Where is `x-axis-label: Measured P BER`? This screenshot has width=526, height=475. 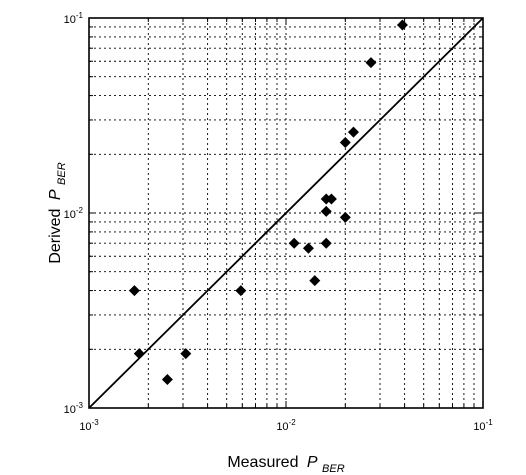
x-axis-label: Measured P BER is located at coordinates (285, 464).